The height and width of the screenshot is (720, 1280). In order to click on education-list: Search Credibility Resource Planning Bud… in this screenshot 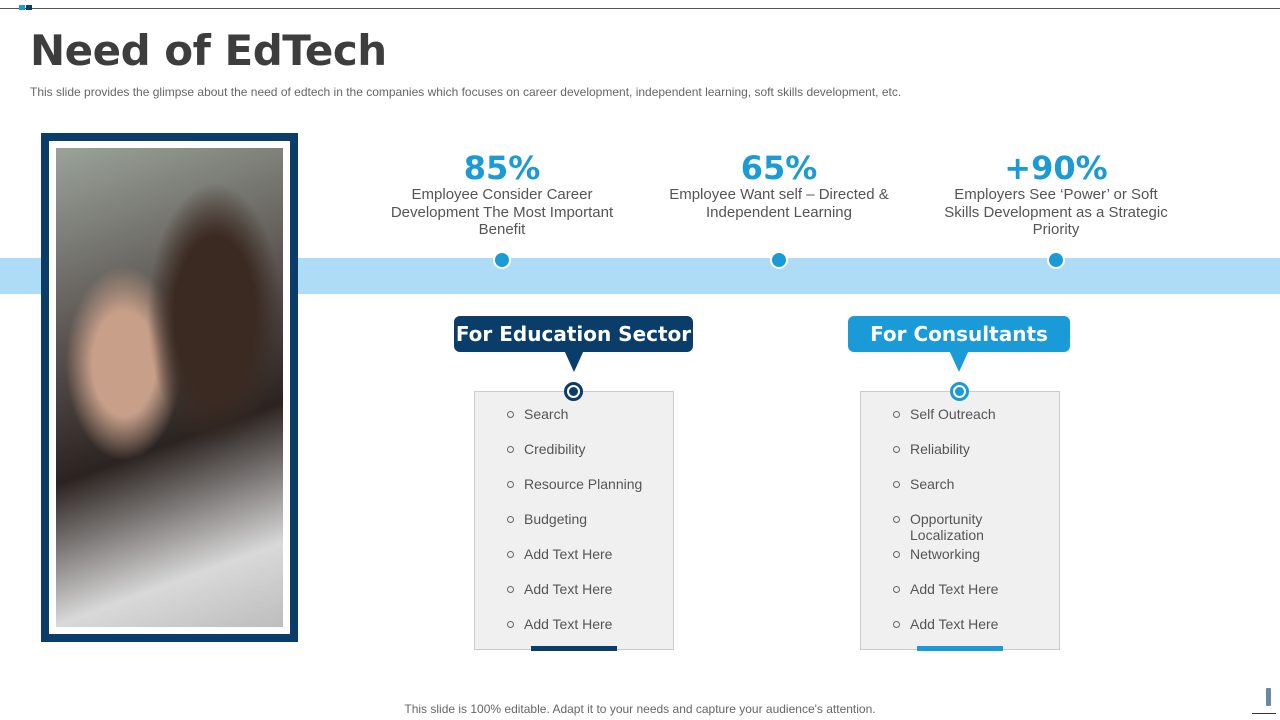, I will do `click(574, 520)`.